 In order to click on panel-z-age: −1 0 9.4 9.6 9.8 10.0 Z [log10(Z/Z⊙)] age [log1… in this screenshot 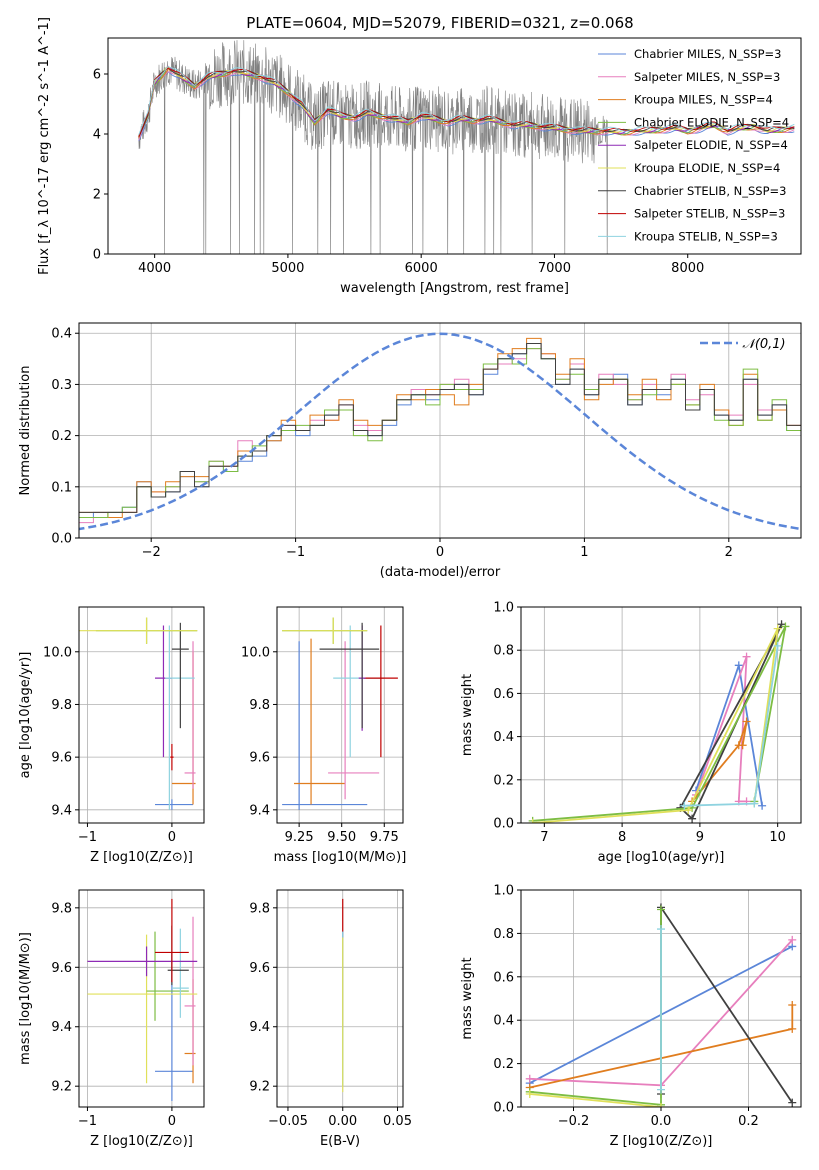, I will do `click(111, 735)`.